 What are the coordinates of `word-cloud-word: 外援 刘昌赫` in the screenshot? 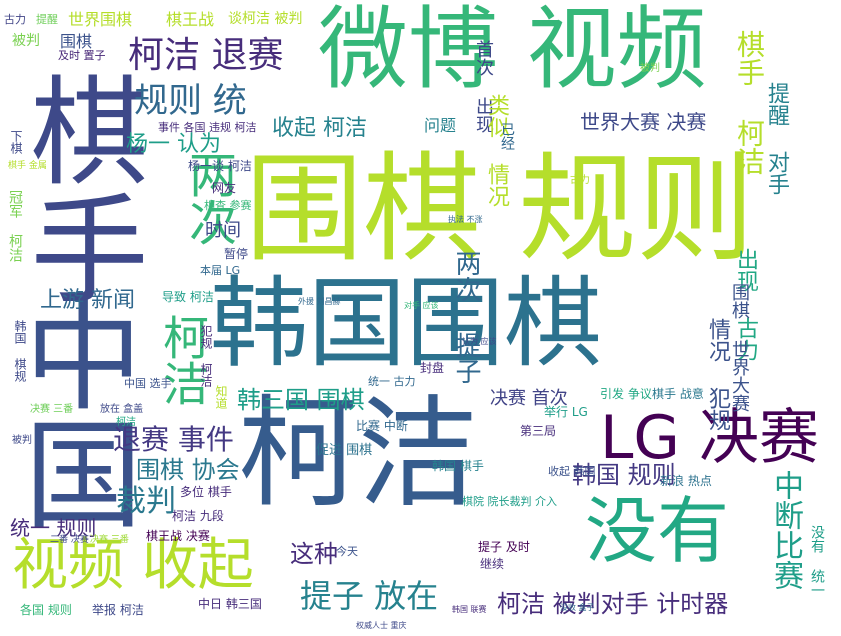 It's located at (319, 301).